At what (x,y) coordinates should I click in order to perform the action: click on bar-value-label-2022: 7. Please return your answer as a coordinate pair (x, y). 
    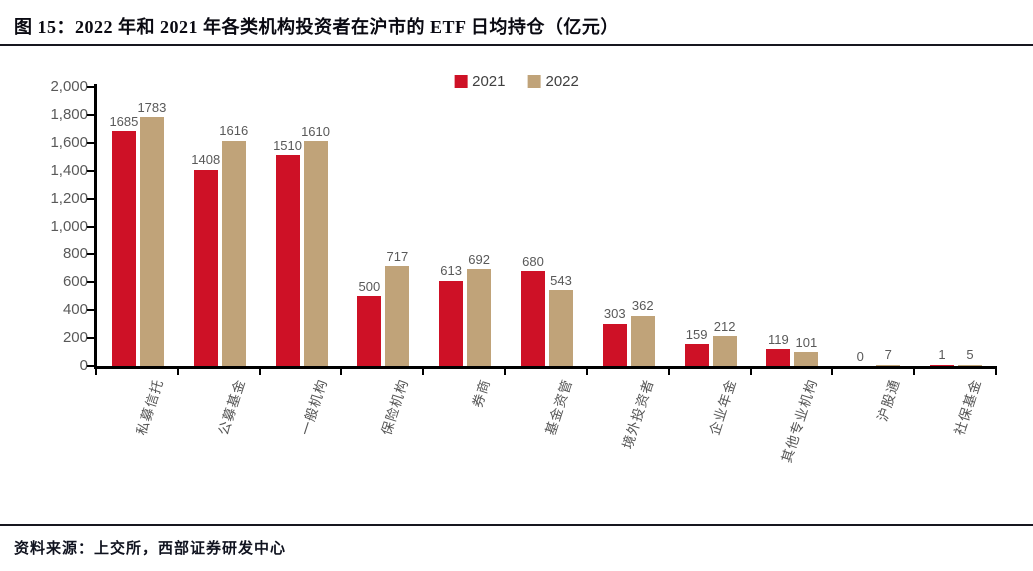
    Looking at the image, I should click on (888, 355).